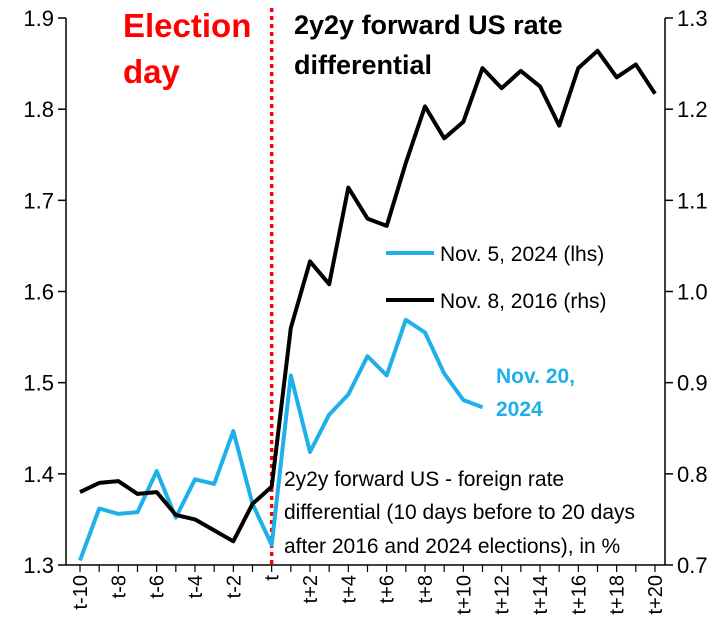  What do you see at coordinates (234, 586) in the screenshot?
I see `x-tick-label: t-2` at bounding box center [234, 586].